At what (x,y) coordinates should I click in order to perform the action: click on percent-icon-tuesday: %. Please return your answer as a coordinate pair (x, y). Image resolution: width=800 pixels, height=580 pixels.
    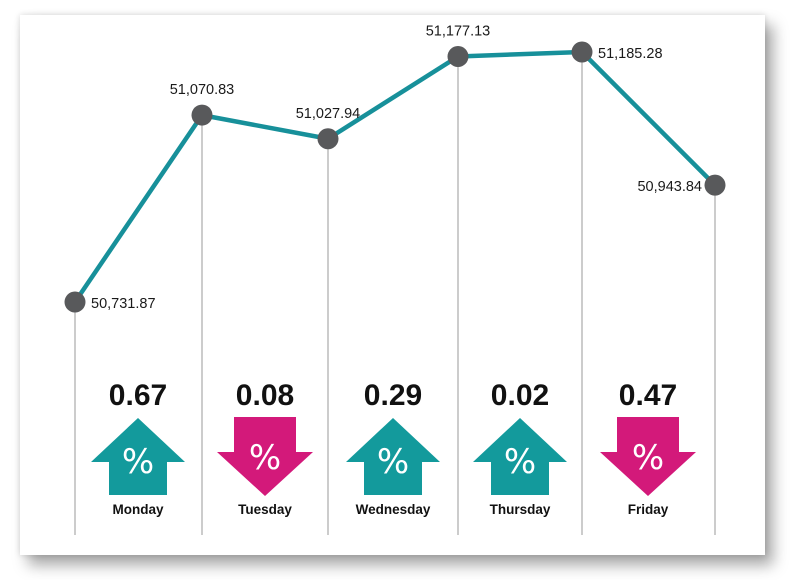
    Looking at the image, I should click on (265, 458).